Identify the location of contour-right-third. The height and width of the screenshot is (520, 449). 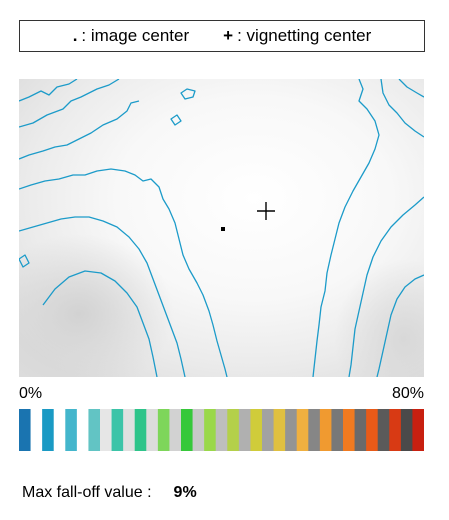
(386, 286).